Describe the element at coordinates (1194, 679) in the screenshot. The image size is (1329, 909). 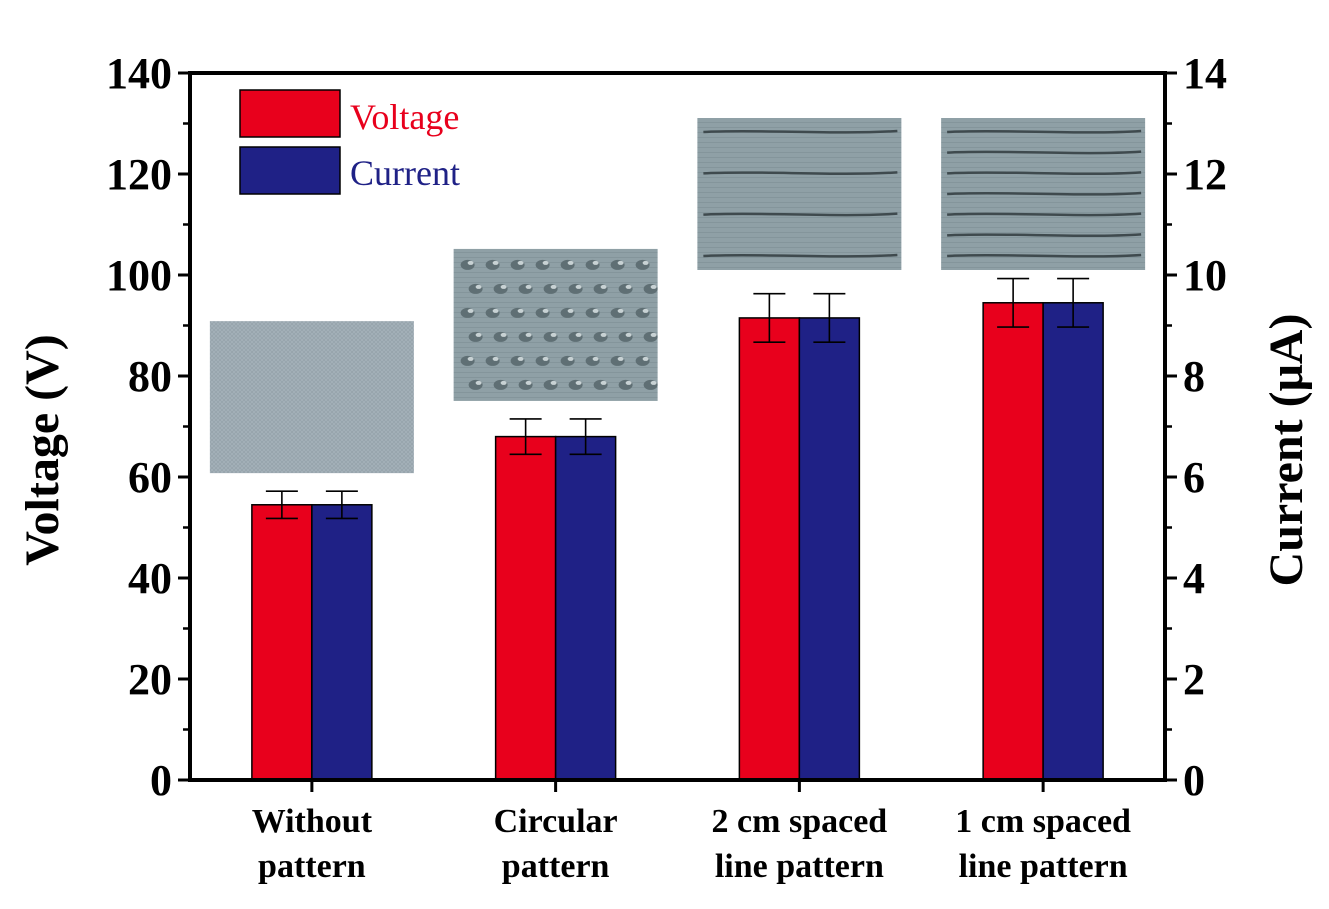
I see `right-tick-label: 2` at that location.